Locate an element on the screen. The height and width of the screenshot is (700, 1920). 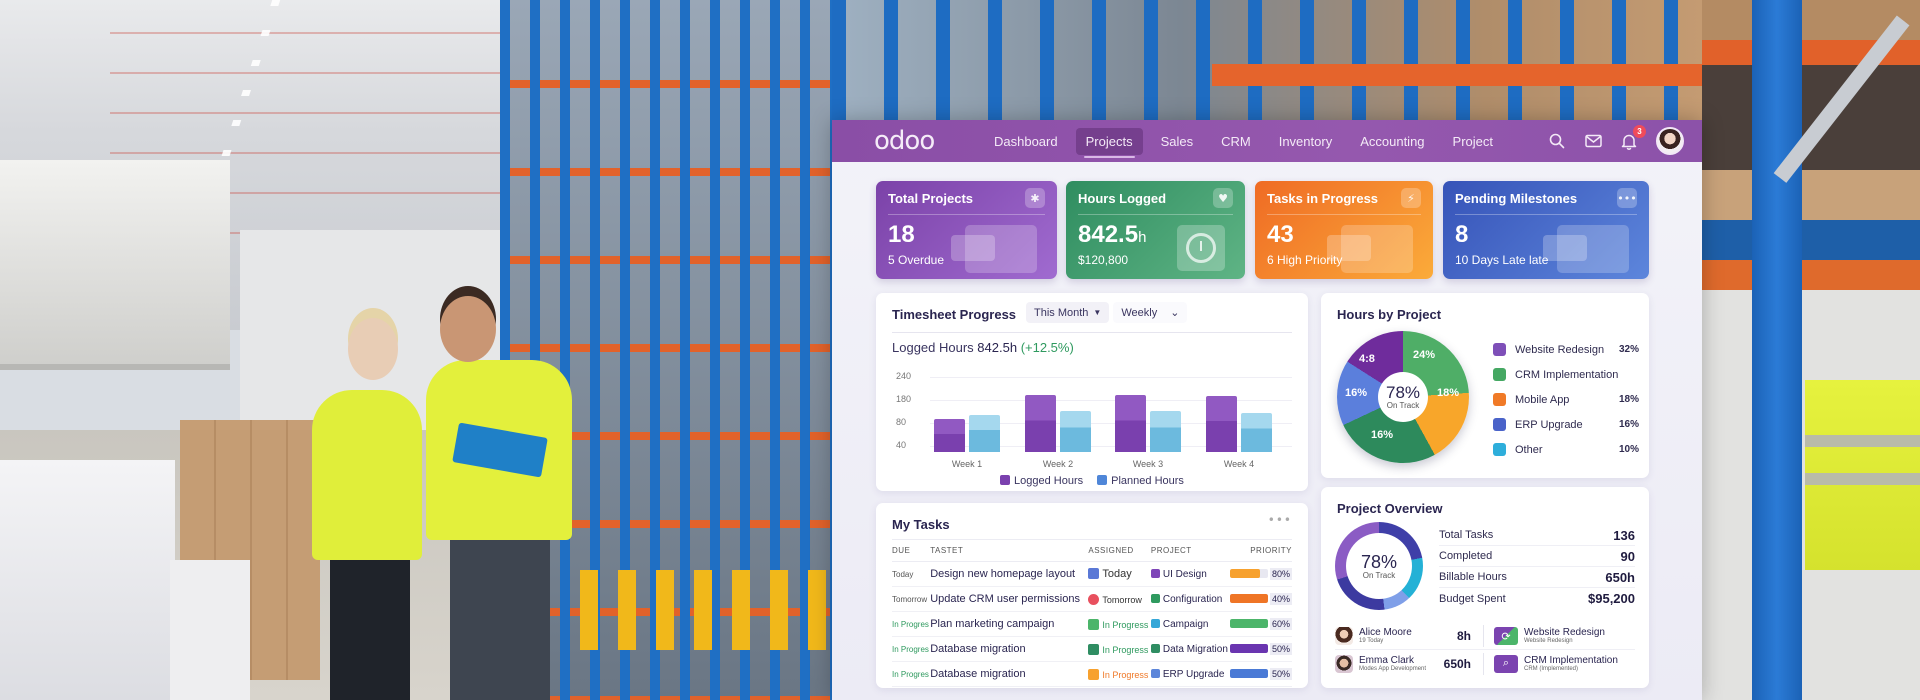
chart-legend: Logged Hours Planned Hours is located at coordinates (1092, 481).